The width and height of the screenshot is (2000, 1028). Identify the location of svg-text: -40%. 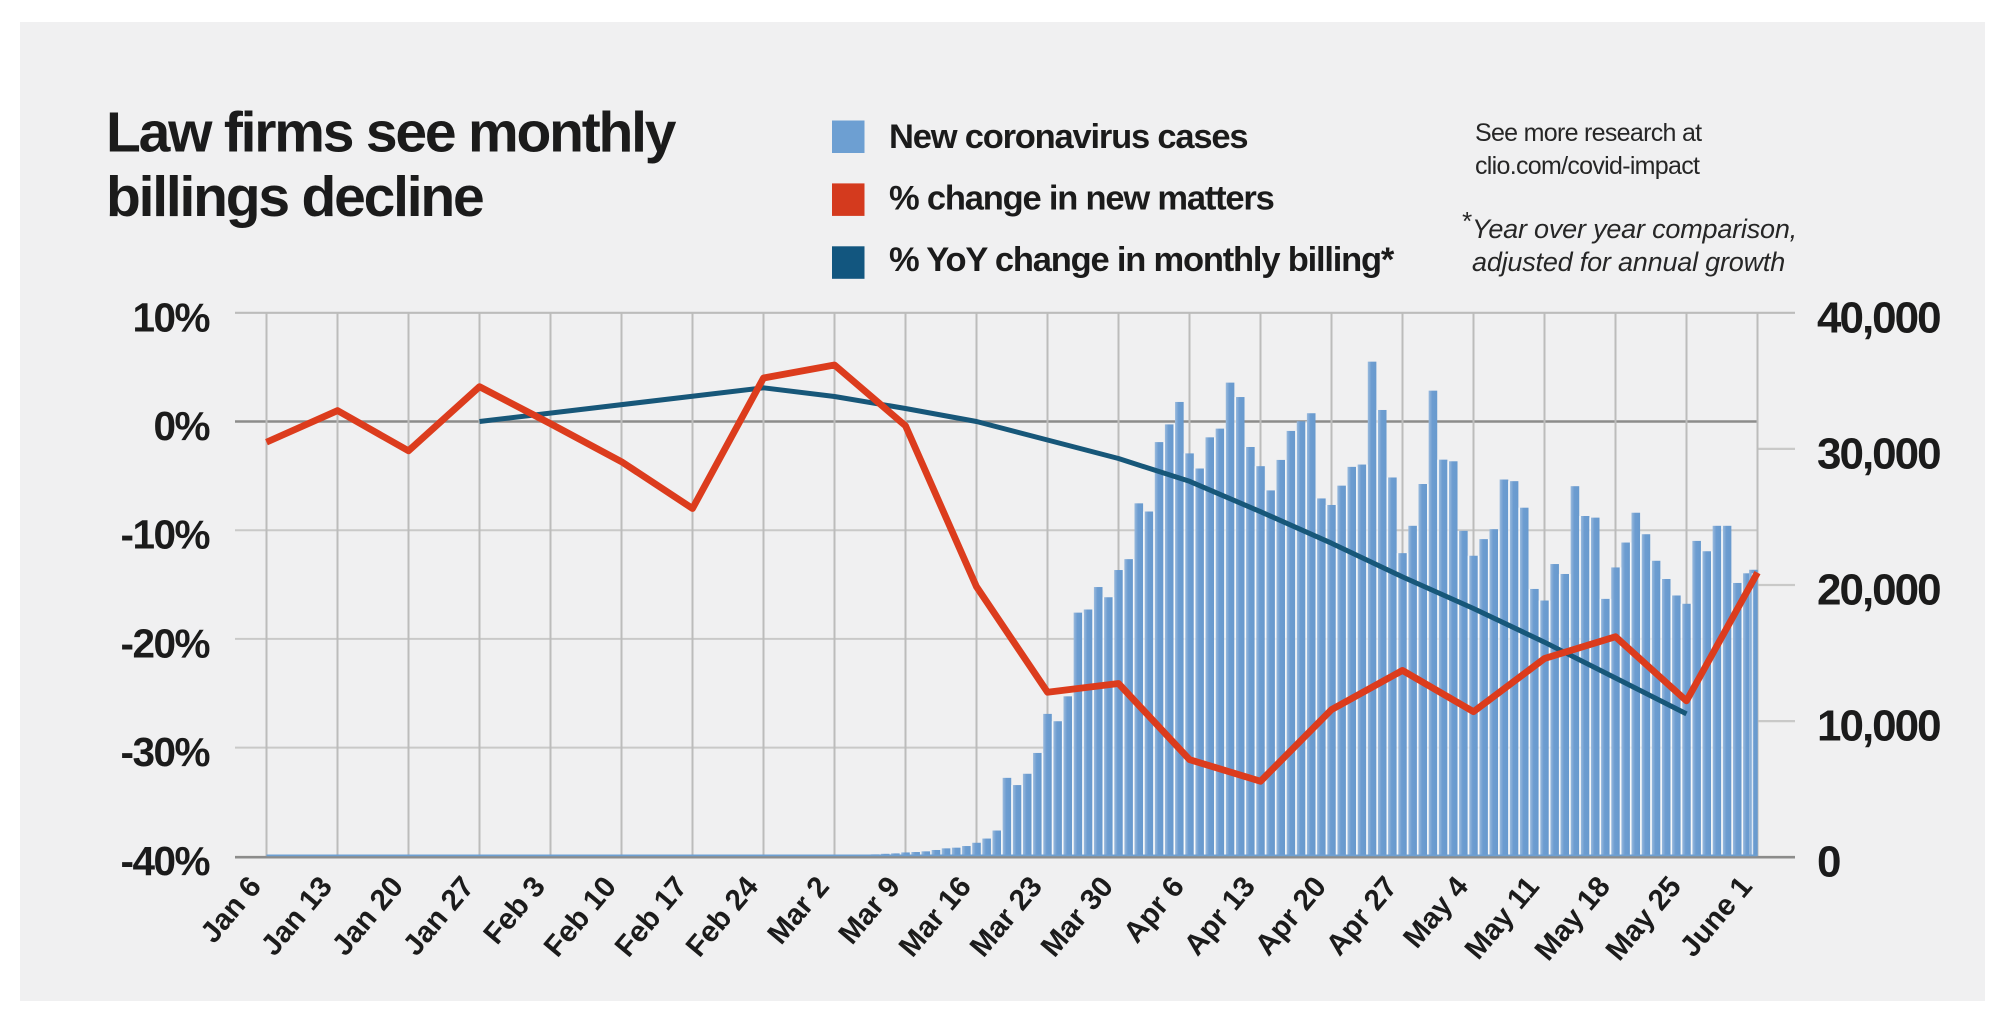
(164, 861).